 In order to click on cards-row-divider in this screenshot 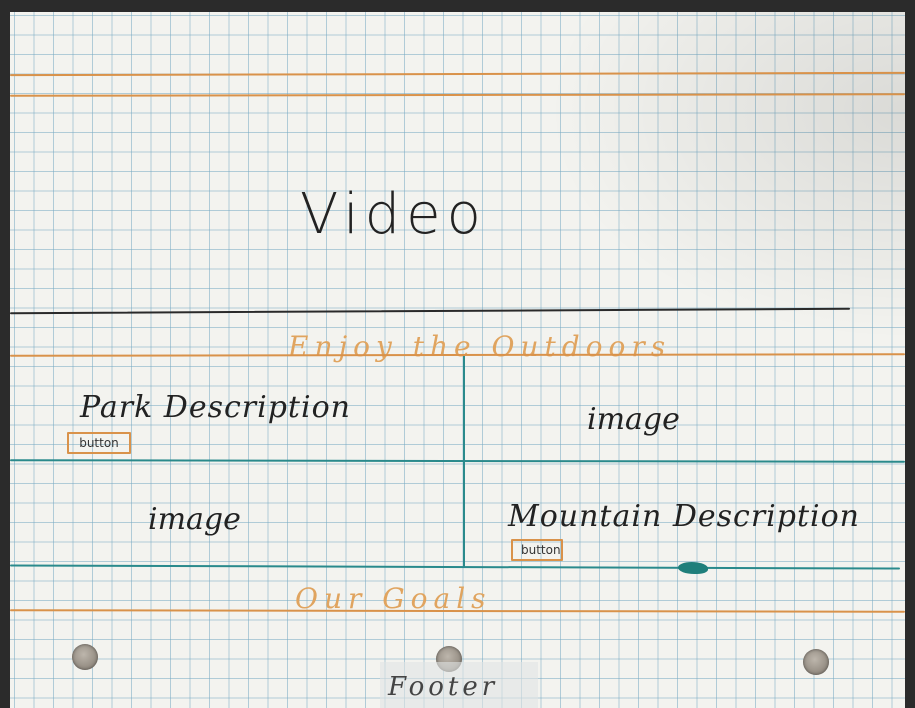, I will do `click(457, 461)`.